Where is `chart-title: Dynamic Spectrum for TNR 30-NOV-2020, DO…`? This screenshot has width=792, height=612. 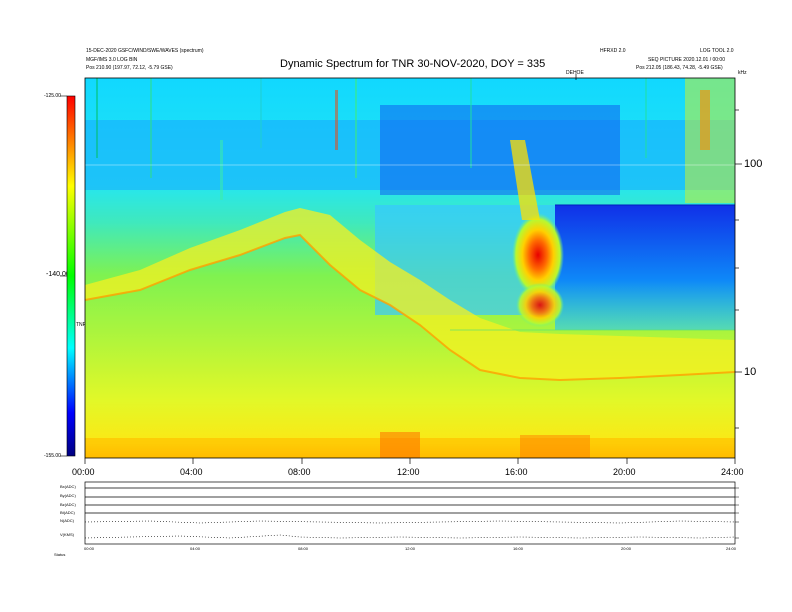
chart-title: Dynamic Spectrum for TNR 30-NOV-2020, DO… is located at coordinates (413, 64).